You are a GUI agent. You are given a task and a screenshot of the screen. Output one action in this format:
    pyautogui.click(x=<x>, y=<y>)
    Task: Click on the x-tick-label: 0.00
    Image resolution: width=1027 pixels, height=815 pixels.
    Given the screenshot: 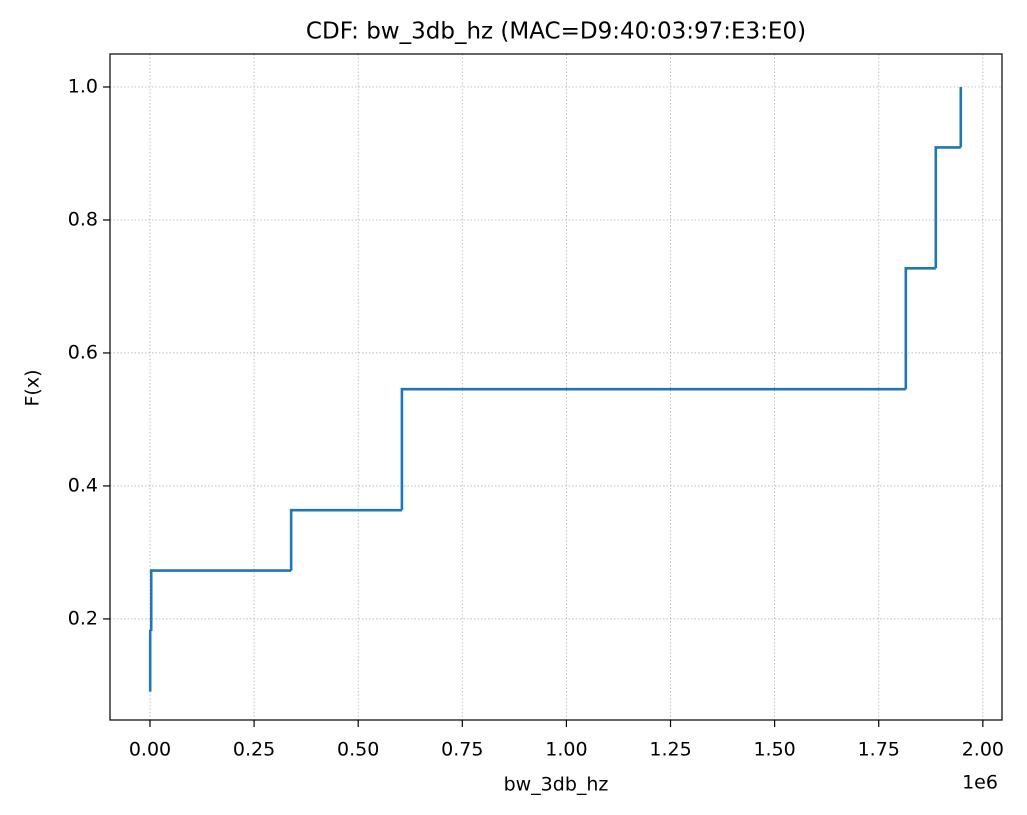 What is the action you would take?
    pyautogui.click(x=150, y=750)
    